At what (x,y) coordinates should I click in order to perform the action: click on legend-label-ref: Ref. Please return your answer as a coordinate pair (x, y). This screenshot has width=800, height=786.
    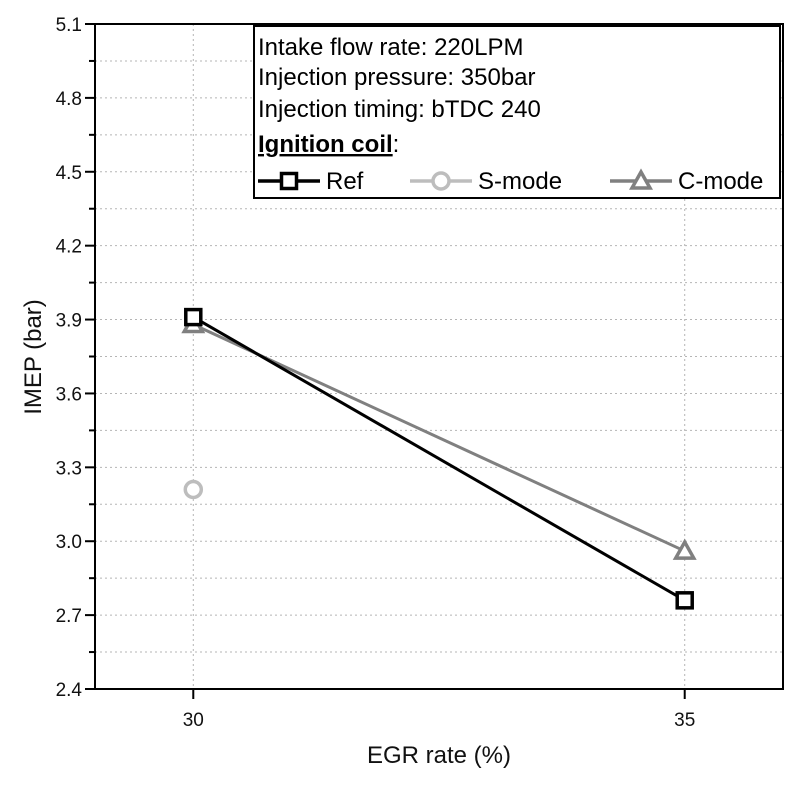
    Looking at the image, I should click on (345, 181).